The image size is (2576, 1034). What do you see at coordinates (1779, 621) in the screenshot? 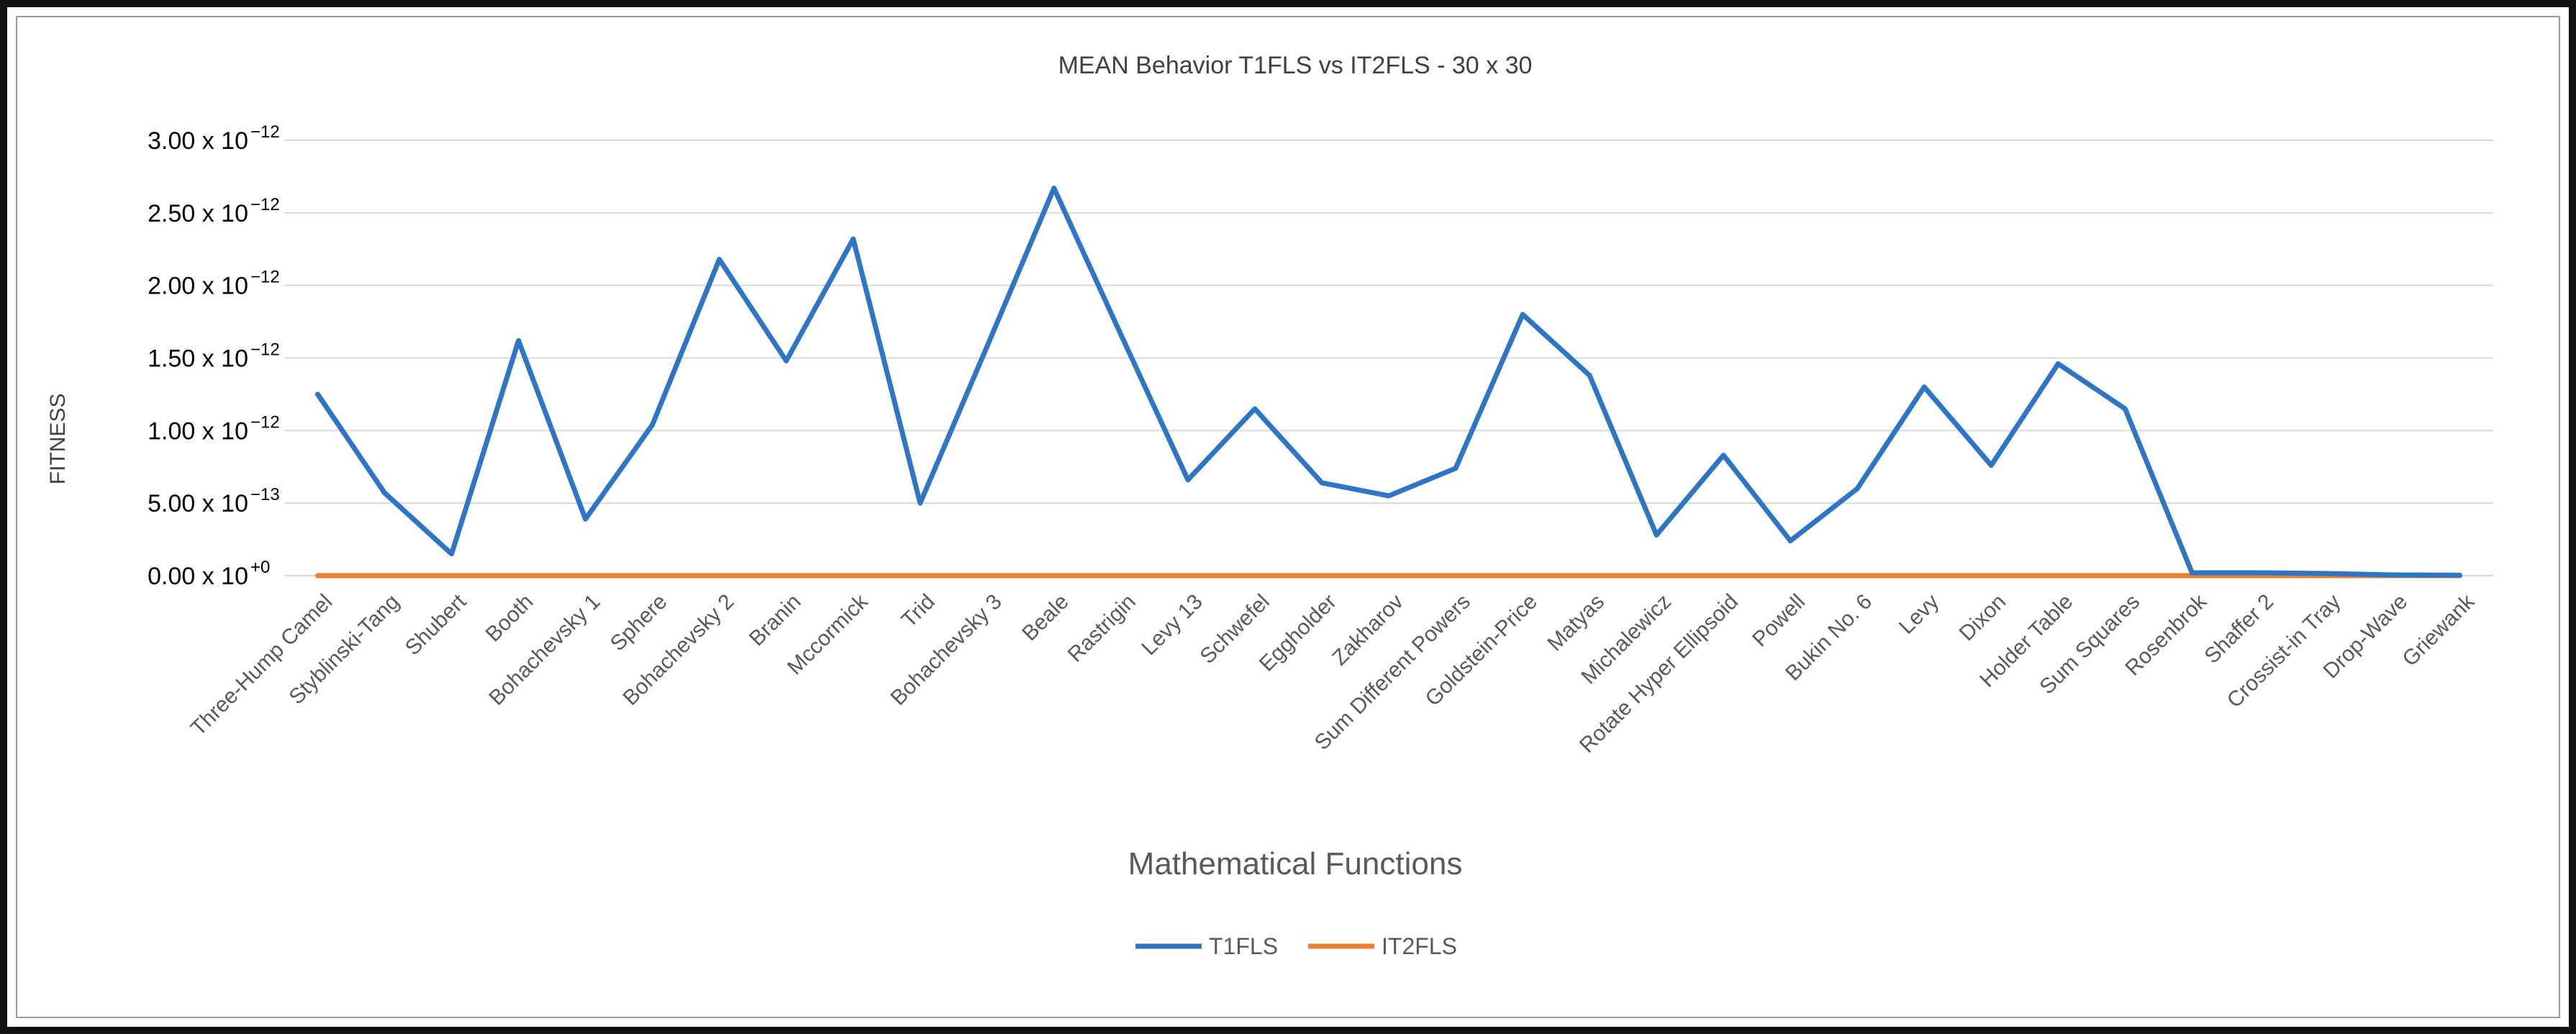
I see `x-tick-label: Powell` at bounding box center [1779, 621].